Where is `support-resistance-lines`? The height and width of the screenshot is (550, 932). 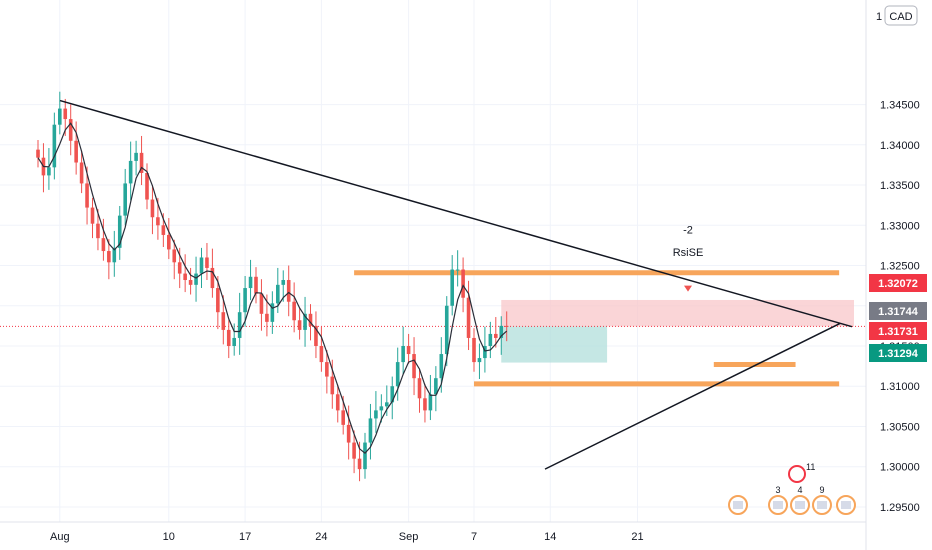 support-resistance-lines is located at coordinates (597, 328).